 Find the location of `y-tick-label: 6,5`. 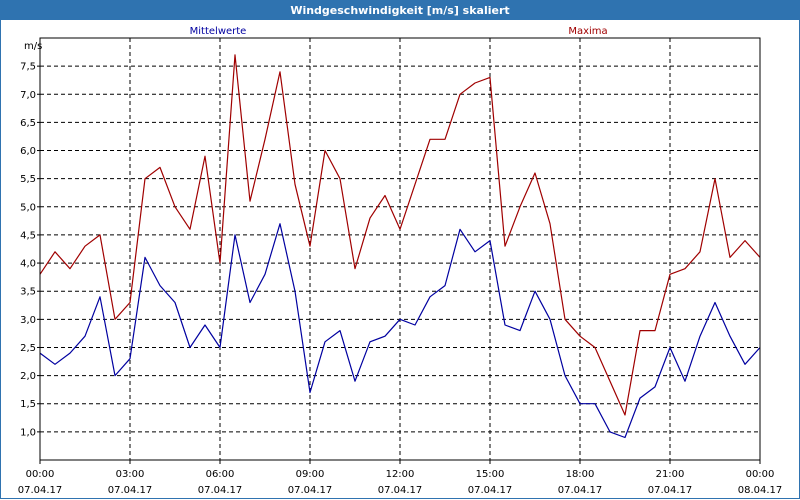

y-tick-label: 6,5 is located at coordinates (28, 123).